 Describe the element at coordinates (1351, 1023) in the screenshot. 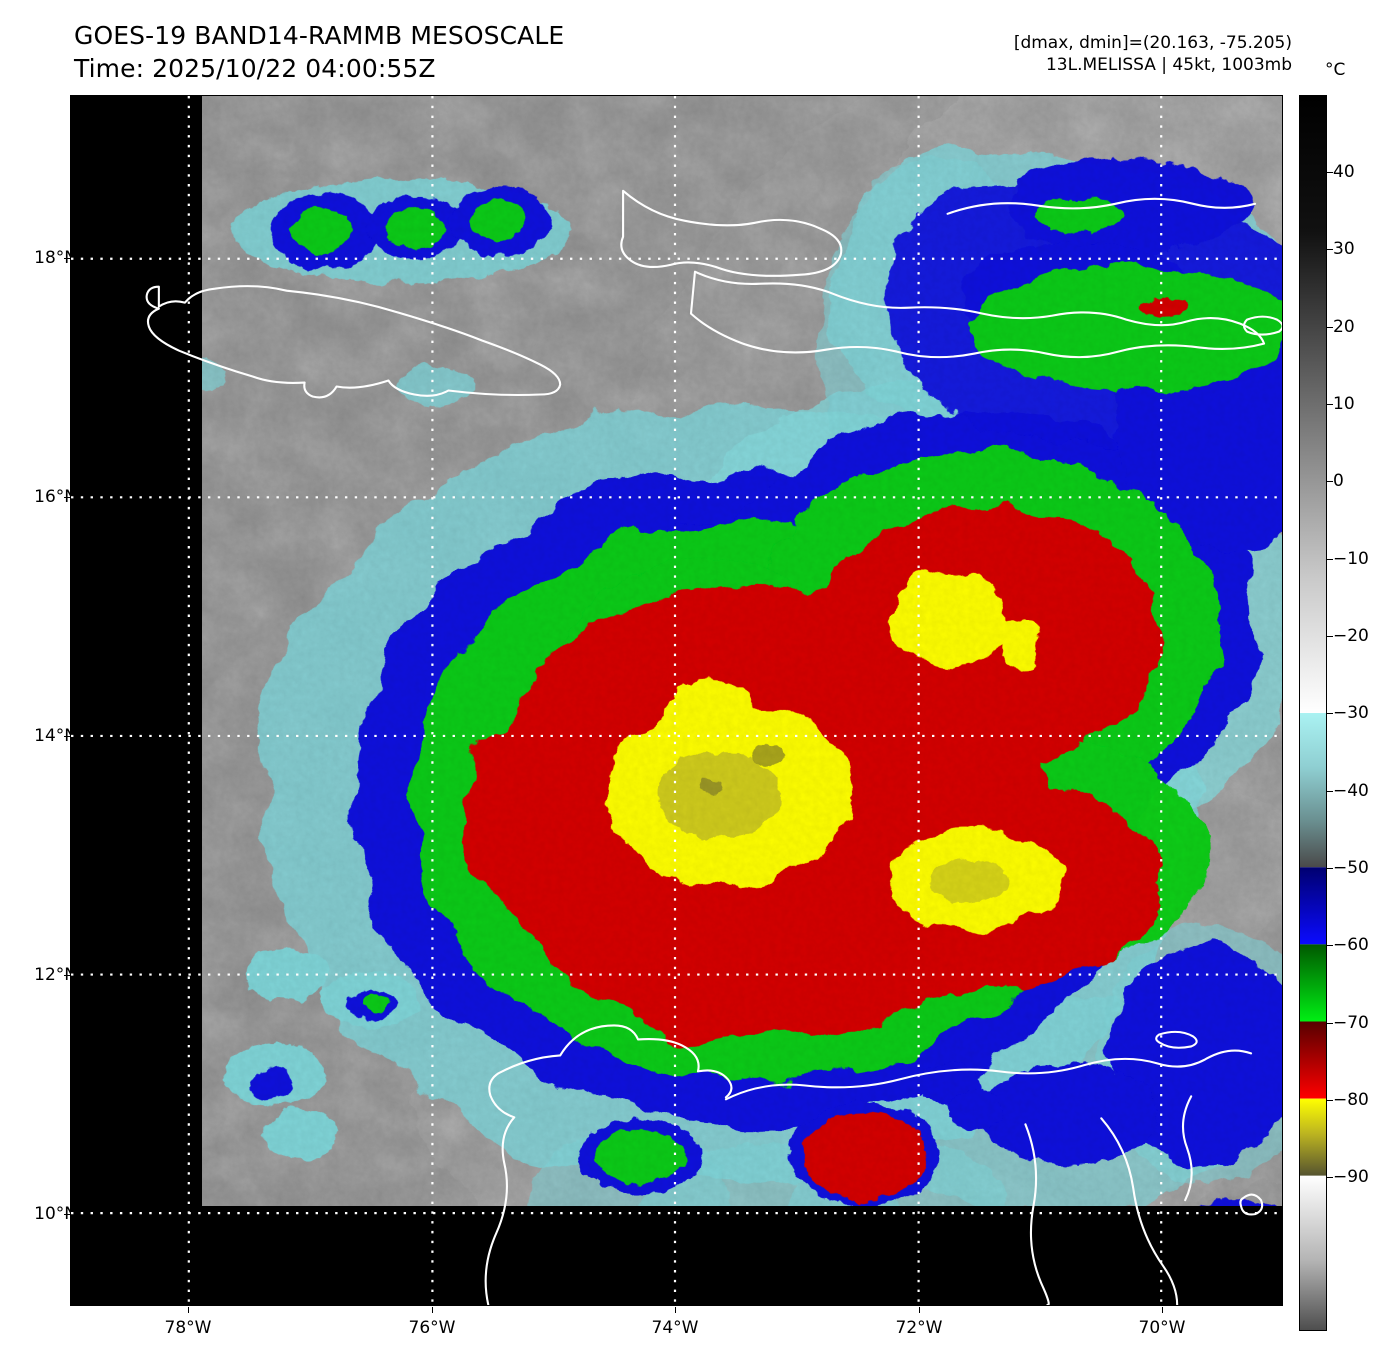

I see `colorbar-tick-m70: −70` at that location.